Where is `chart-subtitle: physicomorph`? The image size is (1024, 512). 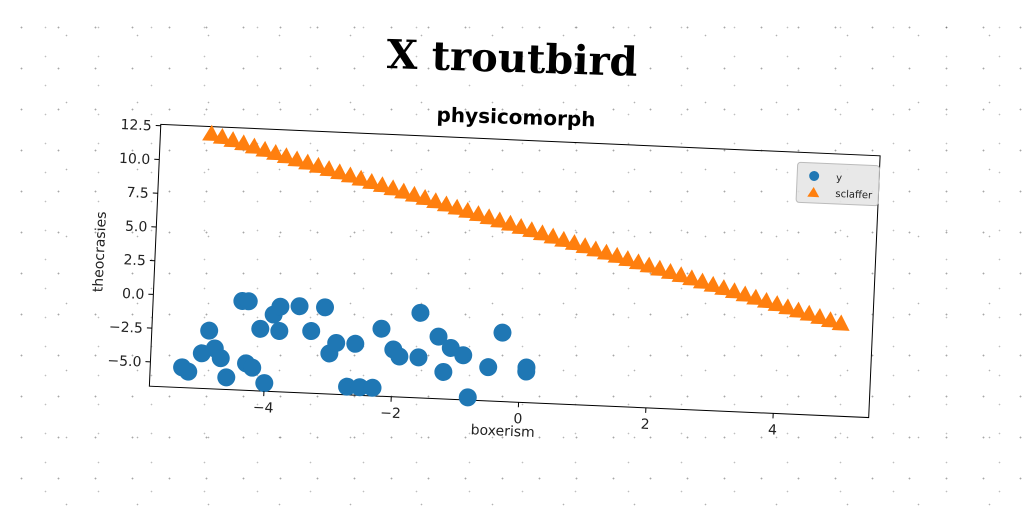
chart-subtitle: physicomorph is located at coordinates (516, 117).